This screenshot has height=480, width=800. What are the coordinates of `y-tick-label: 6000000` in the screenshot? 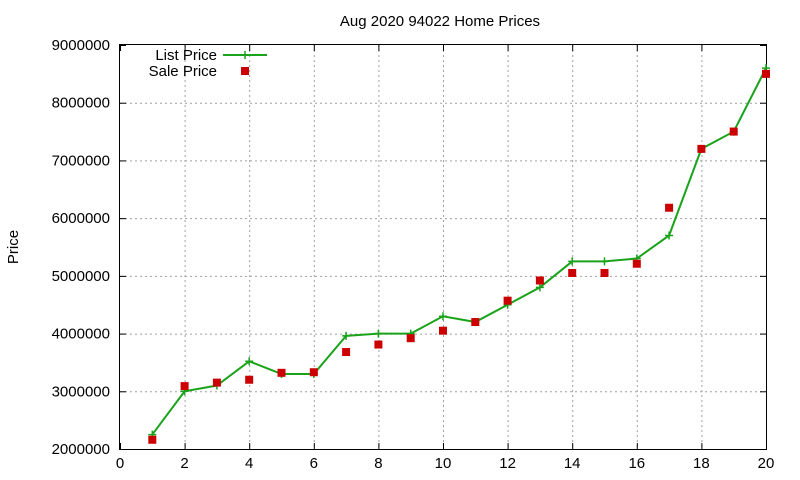 It's located at (81, 218).